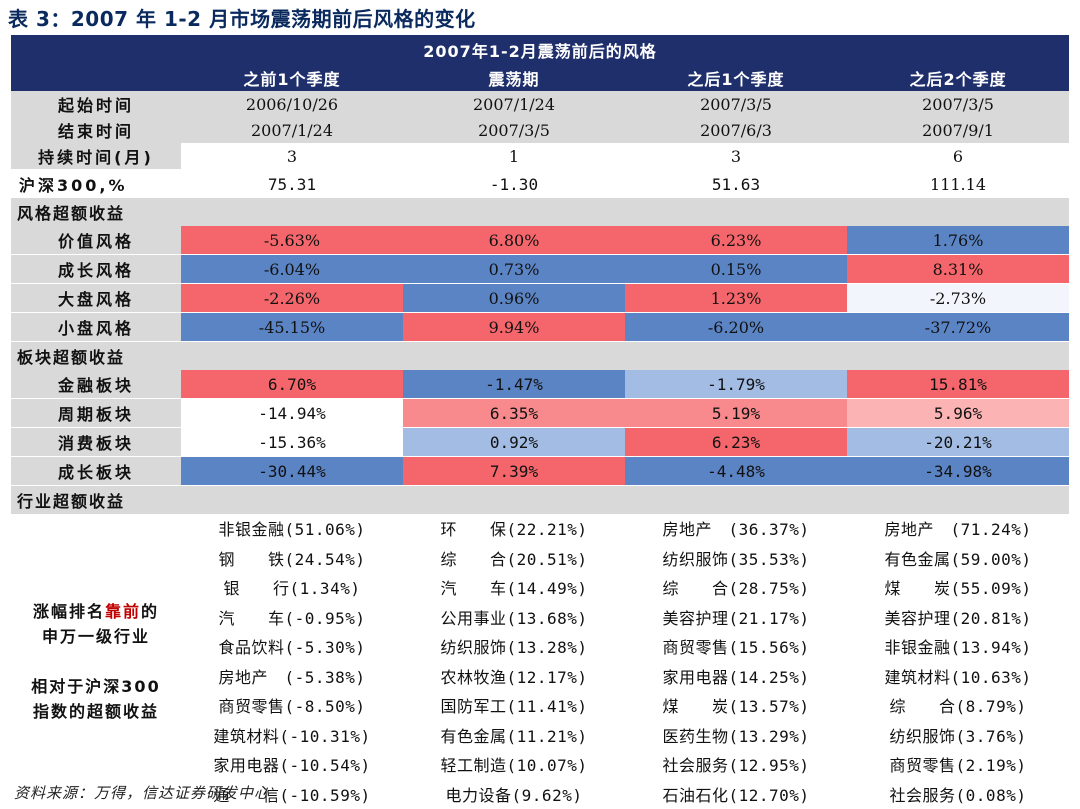 The height and width of the screenshot is (809, 1080). Describe the element at coordinates (96, 686) in the screenshot. I see `industry-label-line: 相对于沪深300` at that location.